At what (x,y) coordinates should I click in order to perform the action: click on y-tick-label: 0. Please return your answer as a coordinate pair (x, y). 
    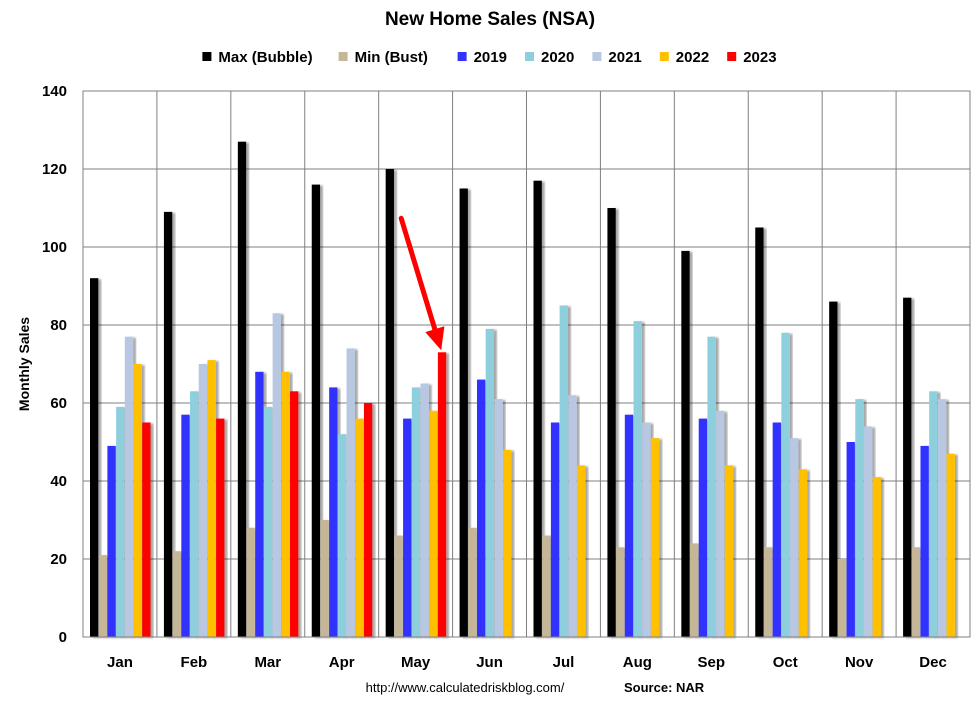
    Looking at the image, I should click on (63, 637).